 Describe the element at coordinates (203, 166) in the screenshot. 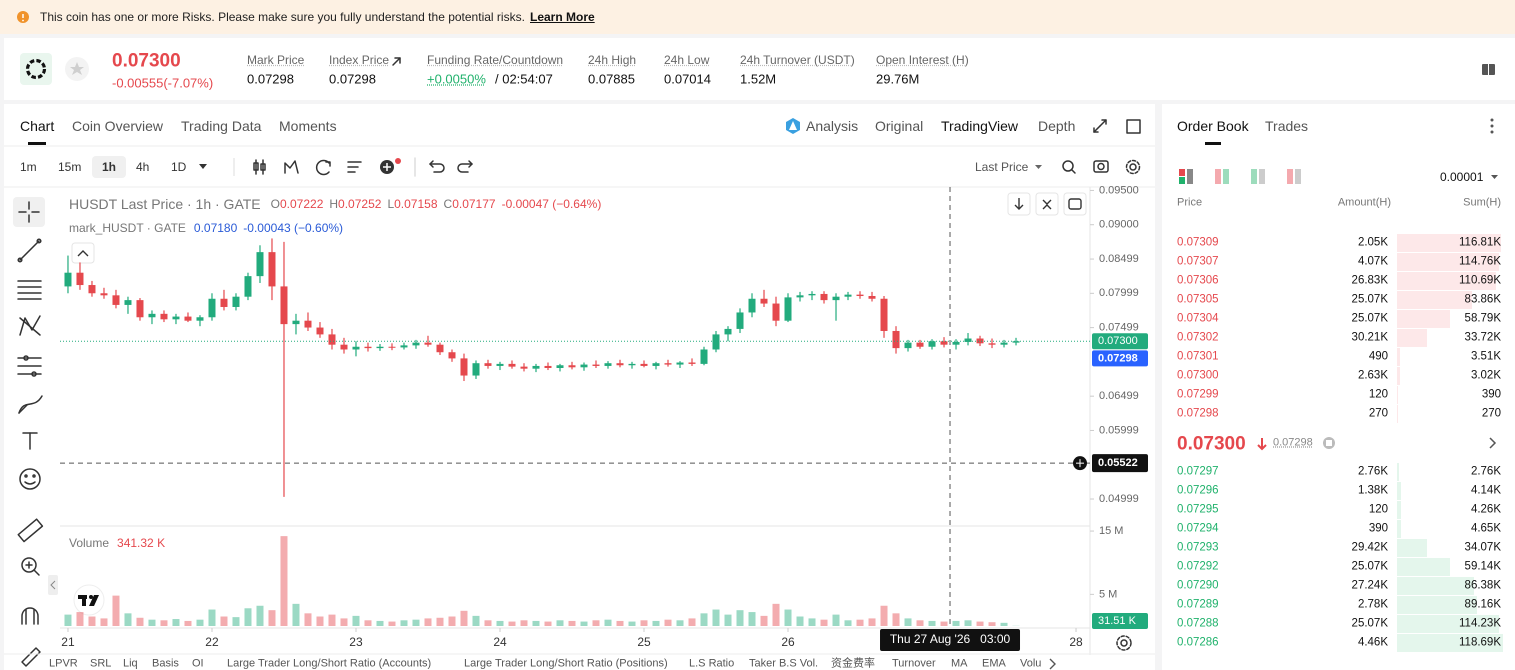

I see `interval-caret` at that location.